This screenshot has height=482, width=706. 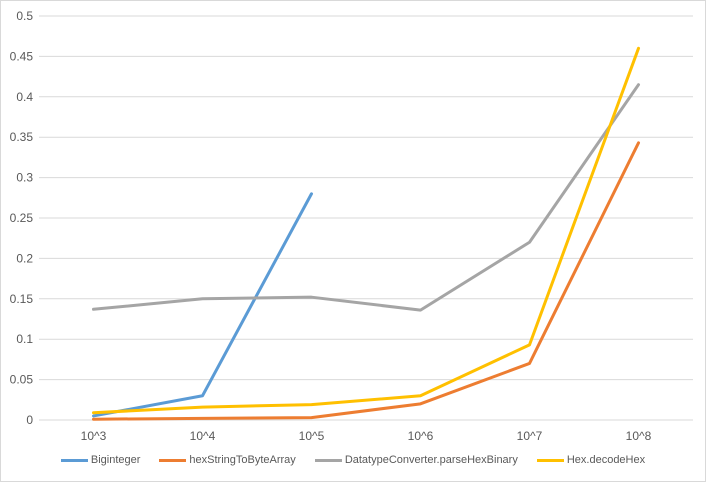 I want to click on y-tick-label: 0.15, so click(x=22, y=299).